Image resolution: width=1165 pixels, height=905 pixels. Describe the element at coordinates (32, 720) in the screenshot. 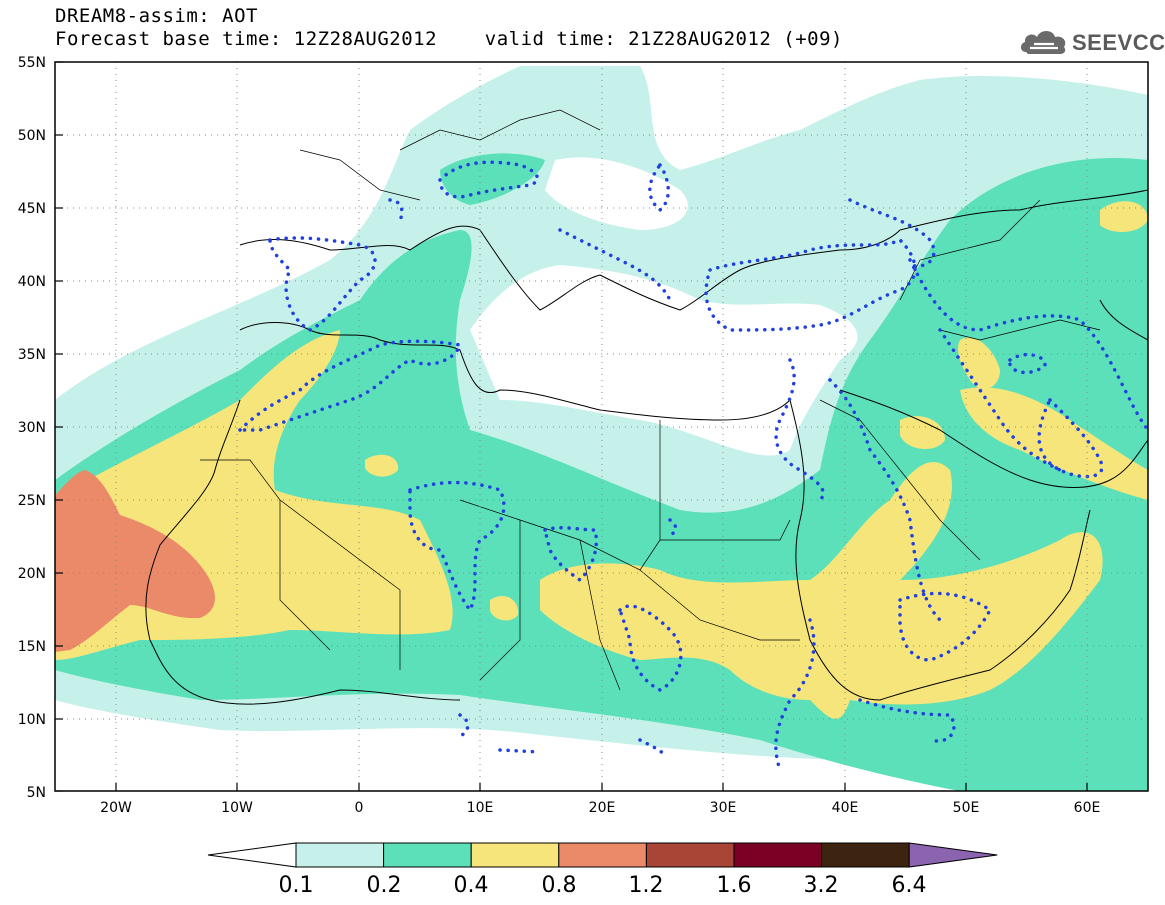

I see `lat-label: 10N` at that location.